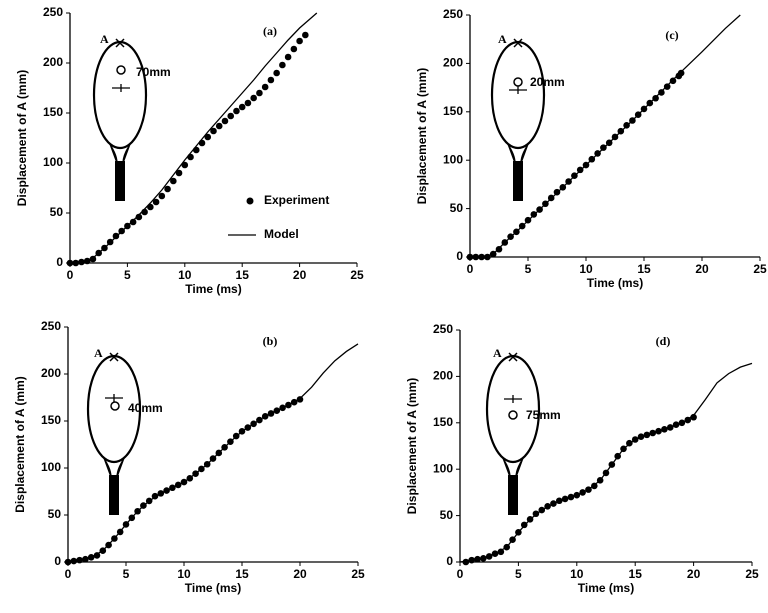 This screenshot has height=613, width=768. I want to click on racket-inset, so click(513, 433).